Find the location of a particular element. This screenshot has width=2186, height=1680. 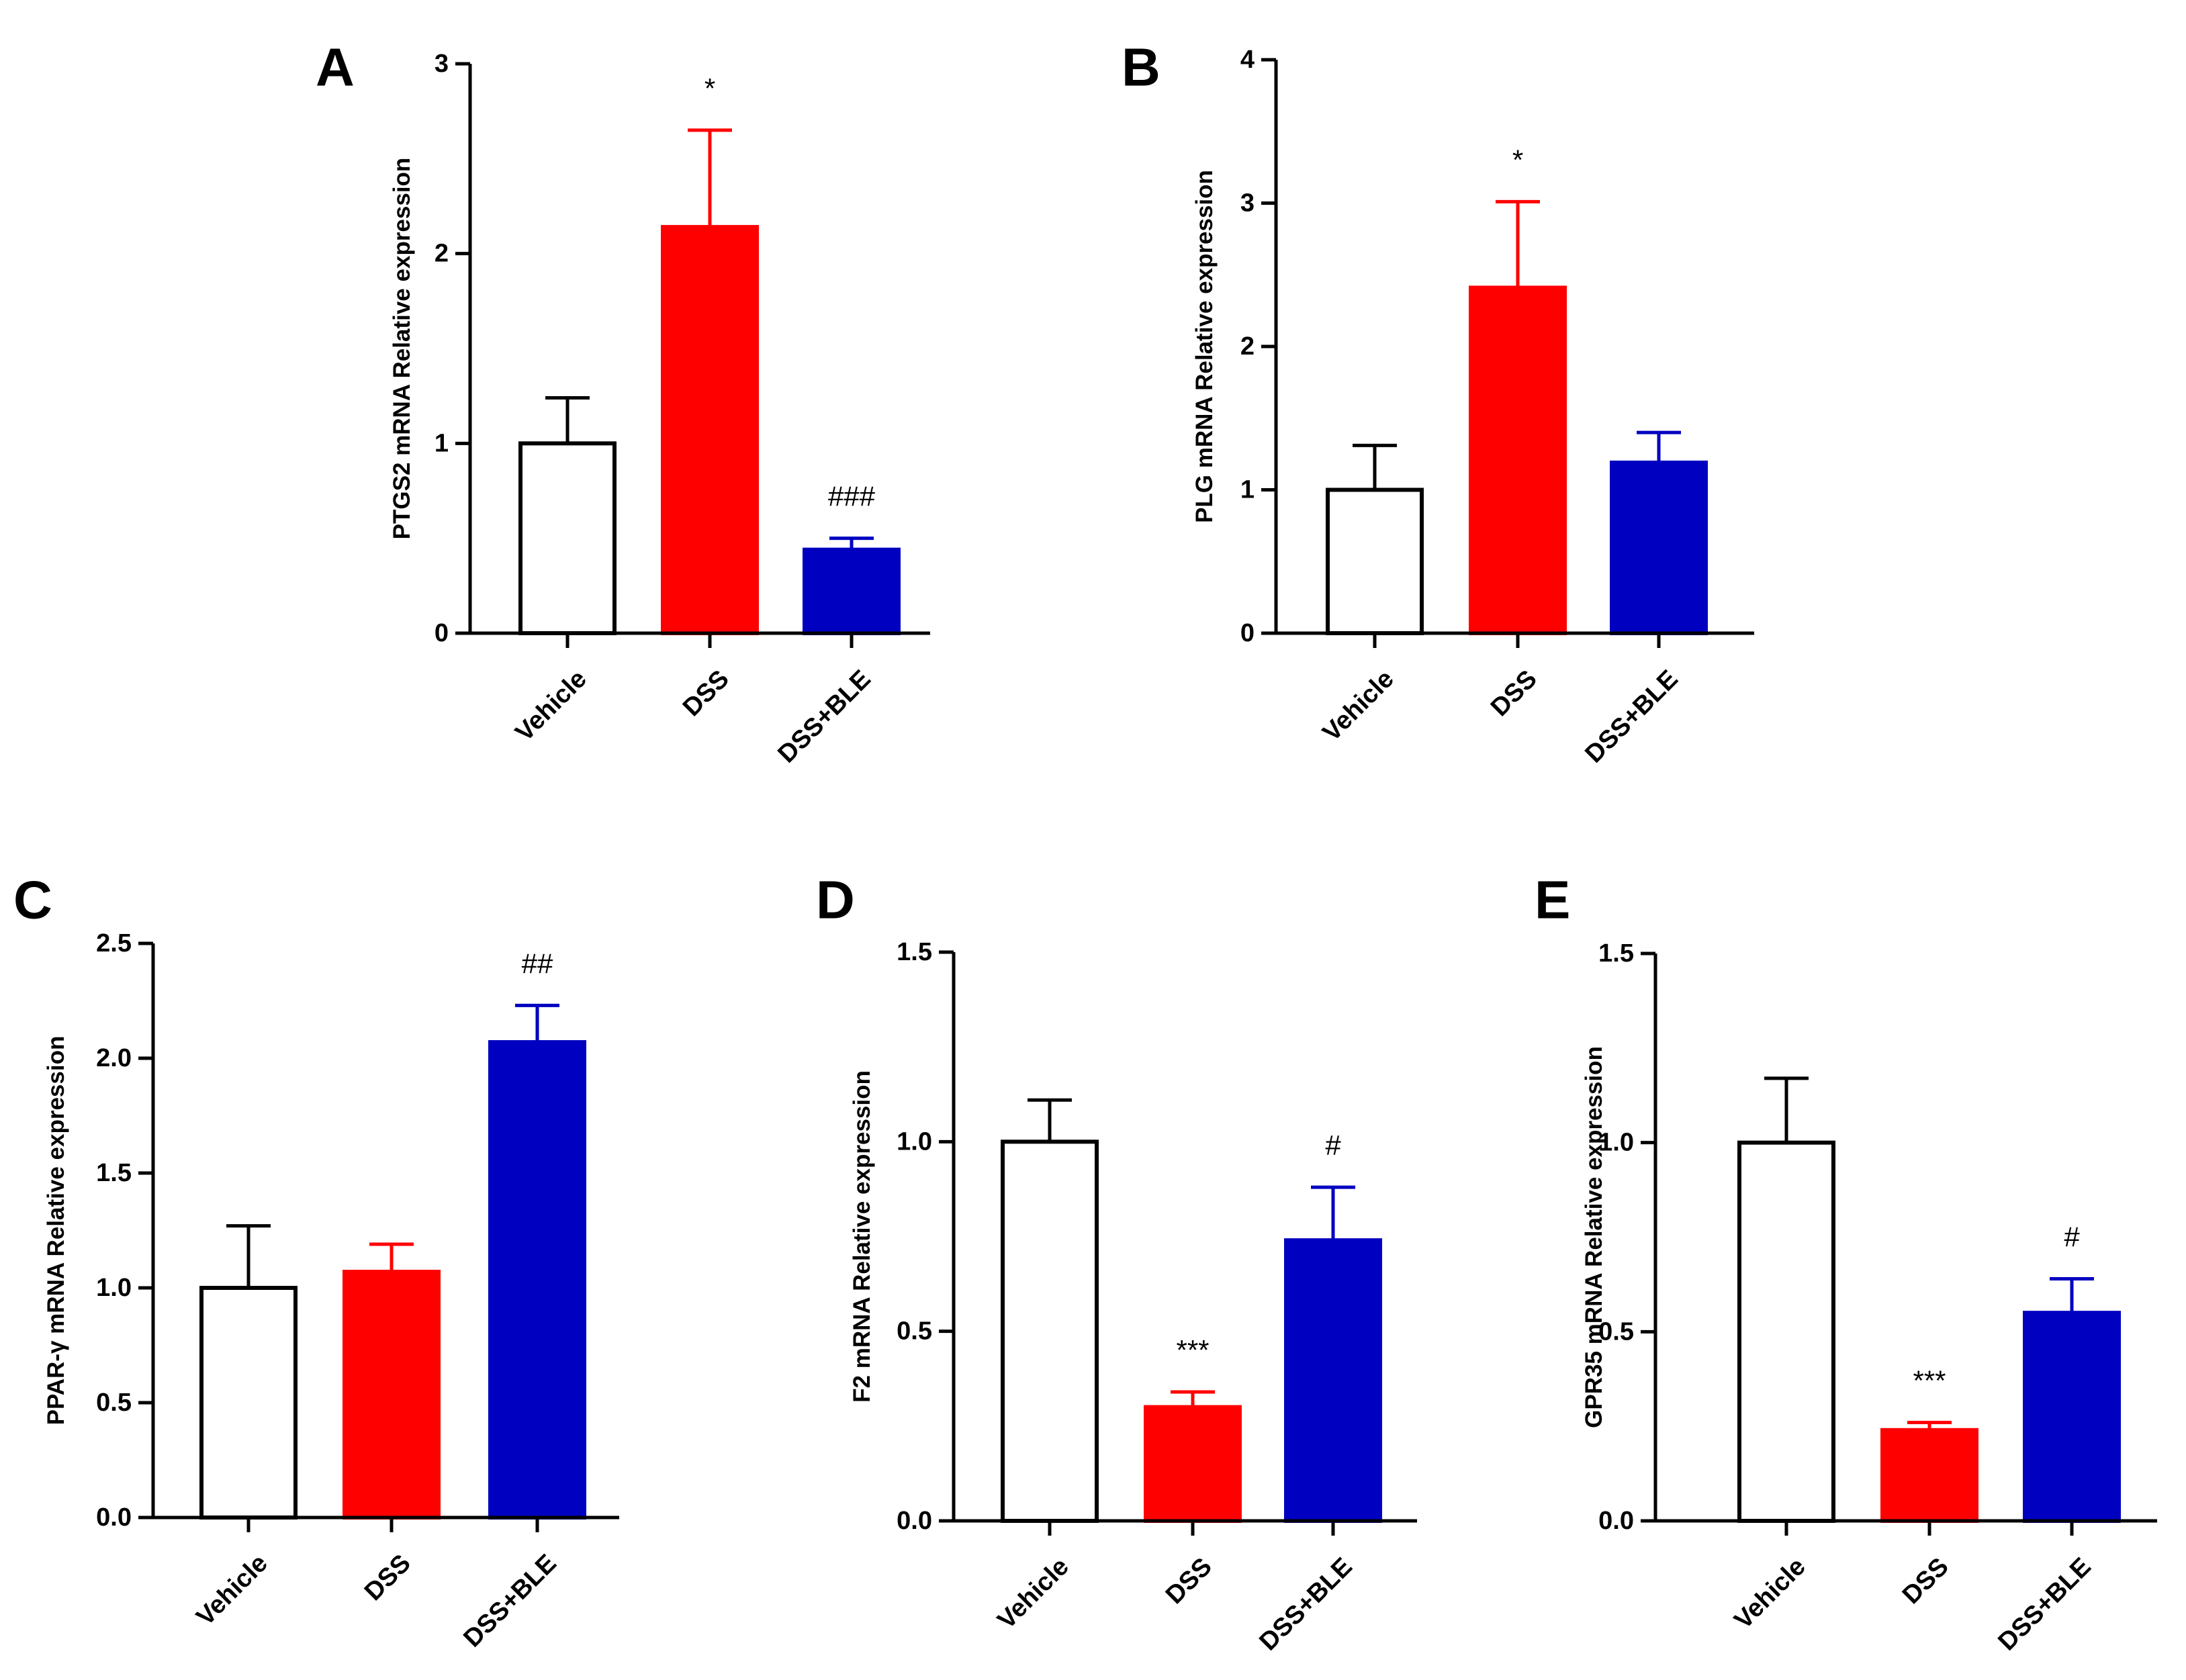

y-axis-title: GPR35 mRNA Relative expression is located at coordinates (1594, 1237).